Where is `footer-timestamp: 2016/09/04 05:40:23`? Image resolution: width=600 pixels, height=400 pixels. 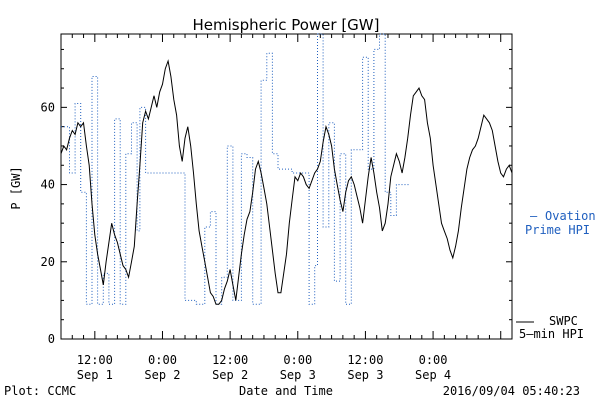
footer-timestamp: 2016/09/04 05:40:23 is located at coordinates (511, 391).